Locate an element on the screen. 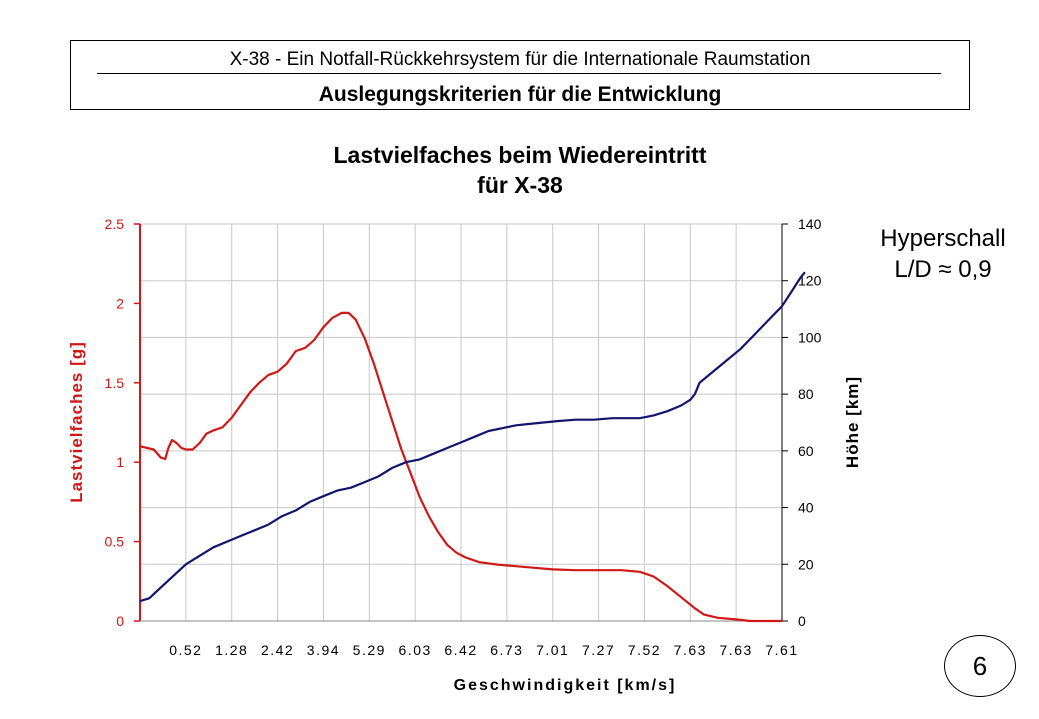 The width and height of the screenshot is (1039, 719). right-tick-label: 0 is located at coordinates (802, 621).